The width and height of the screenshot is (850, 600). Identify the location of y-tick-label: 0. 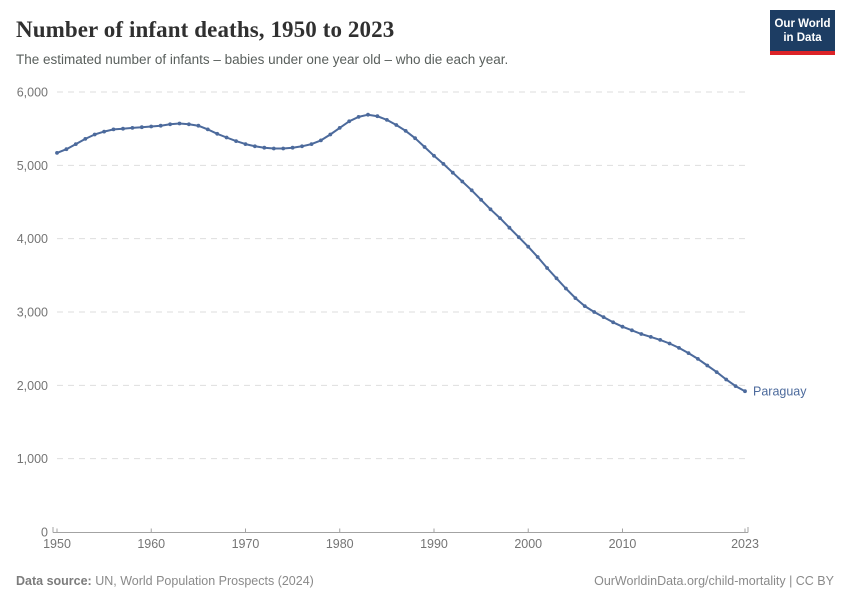
(44, 533).